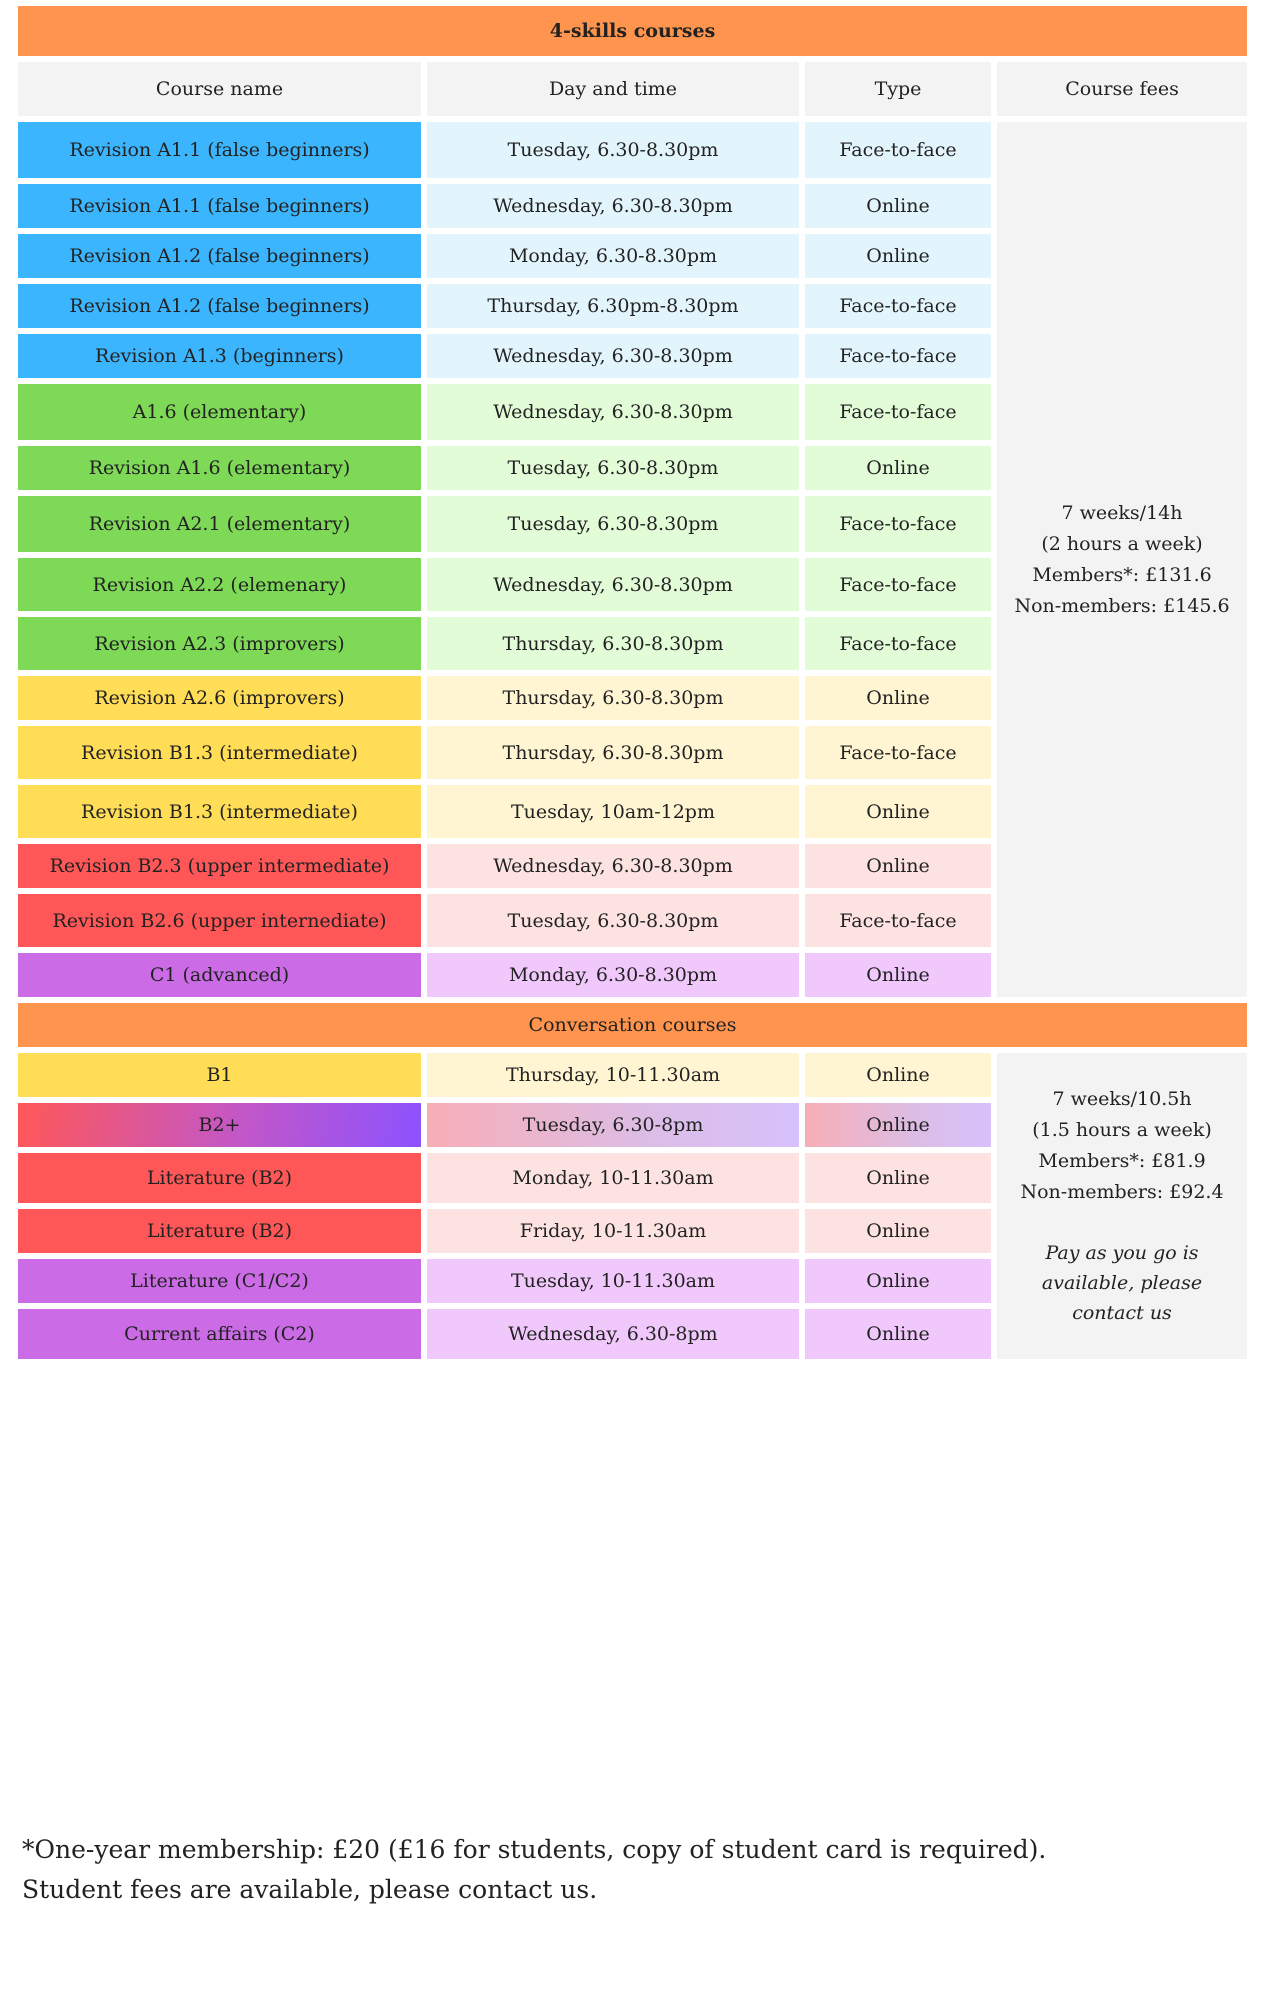 Image resolution: width=1273 pixels, height=2000 pixels. What do you see at coordinates (1122, 1192) in the screenshot?
I see `fee-line: Non-members: £92.4` at bounding box center [1122, 1192].